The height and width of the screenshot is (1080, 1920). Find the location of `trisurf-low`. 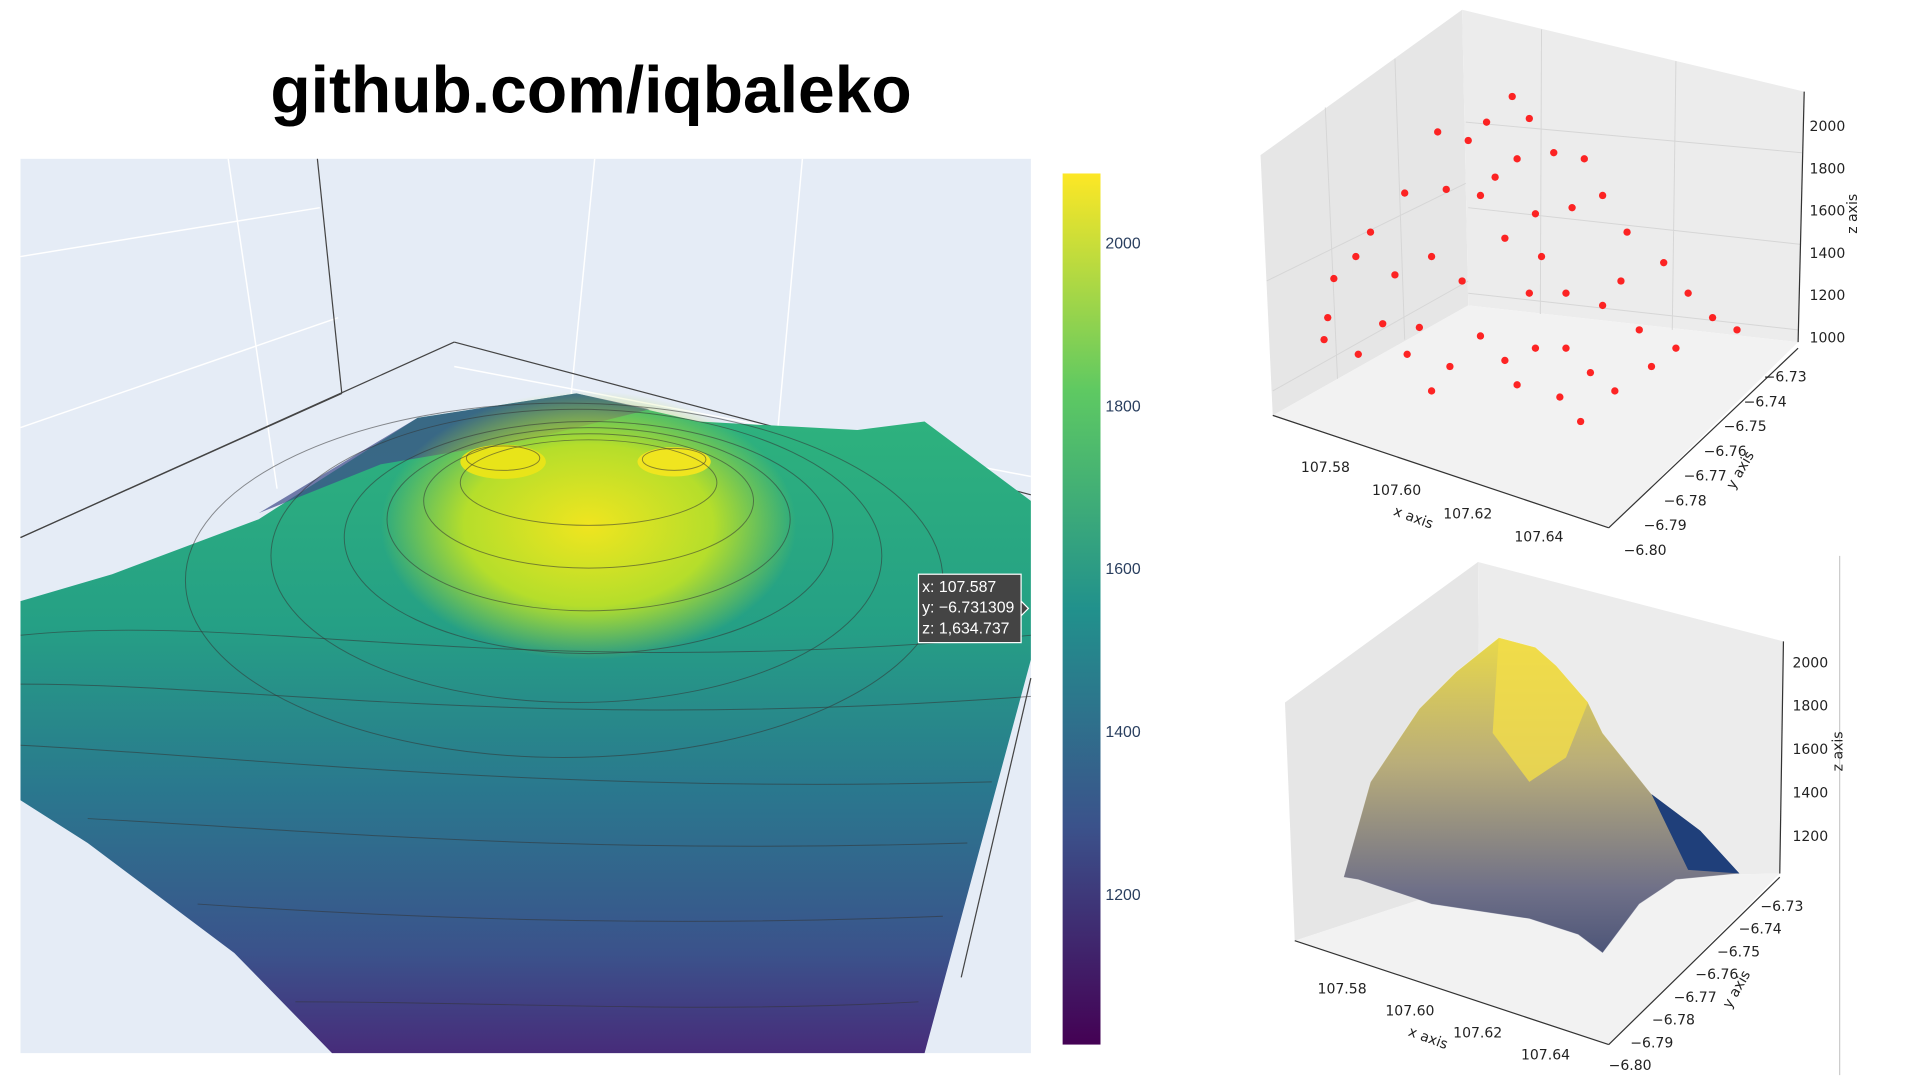

trisurf-low is located at coordinates (1695, 834).